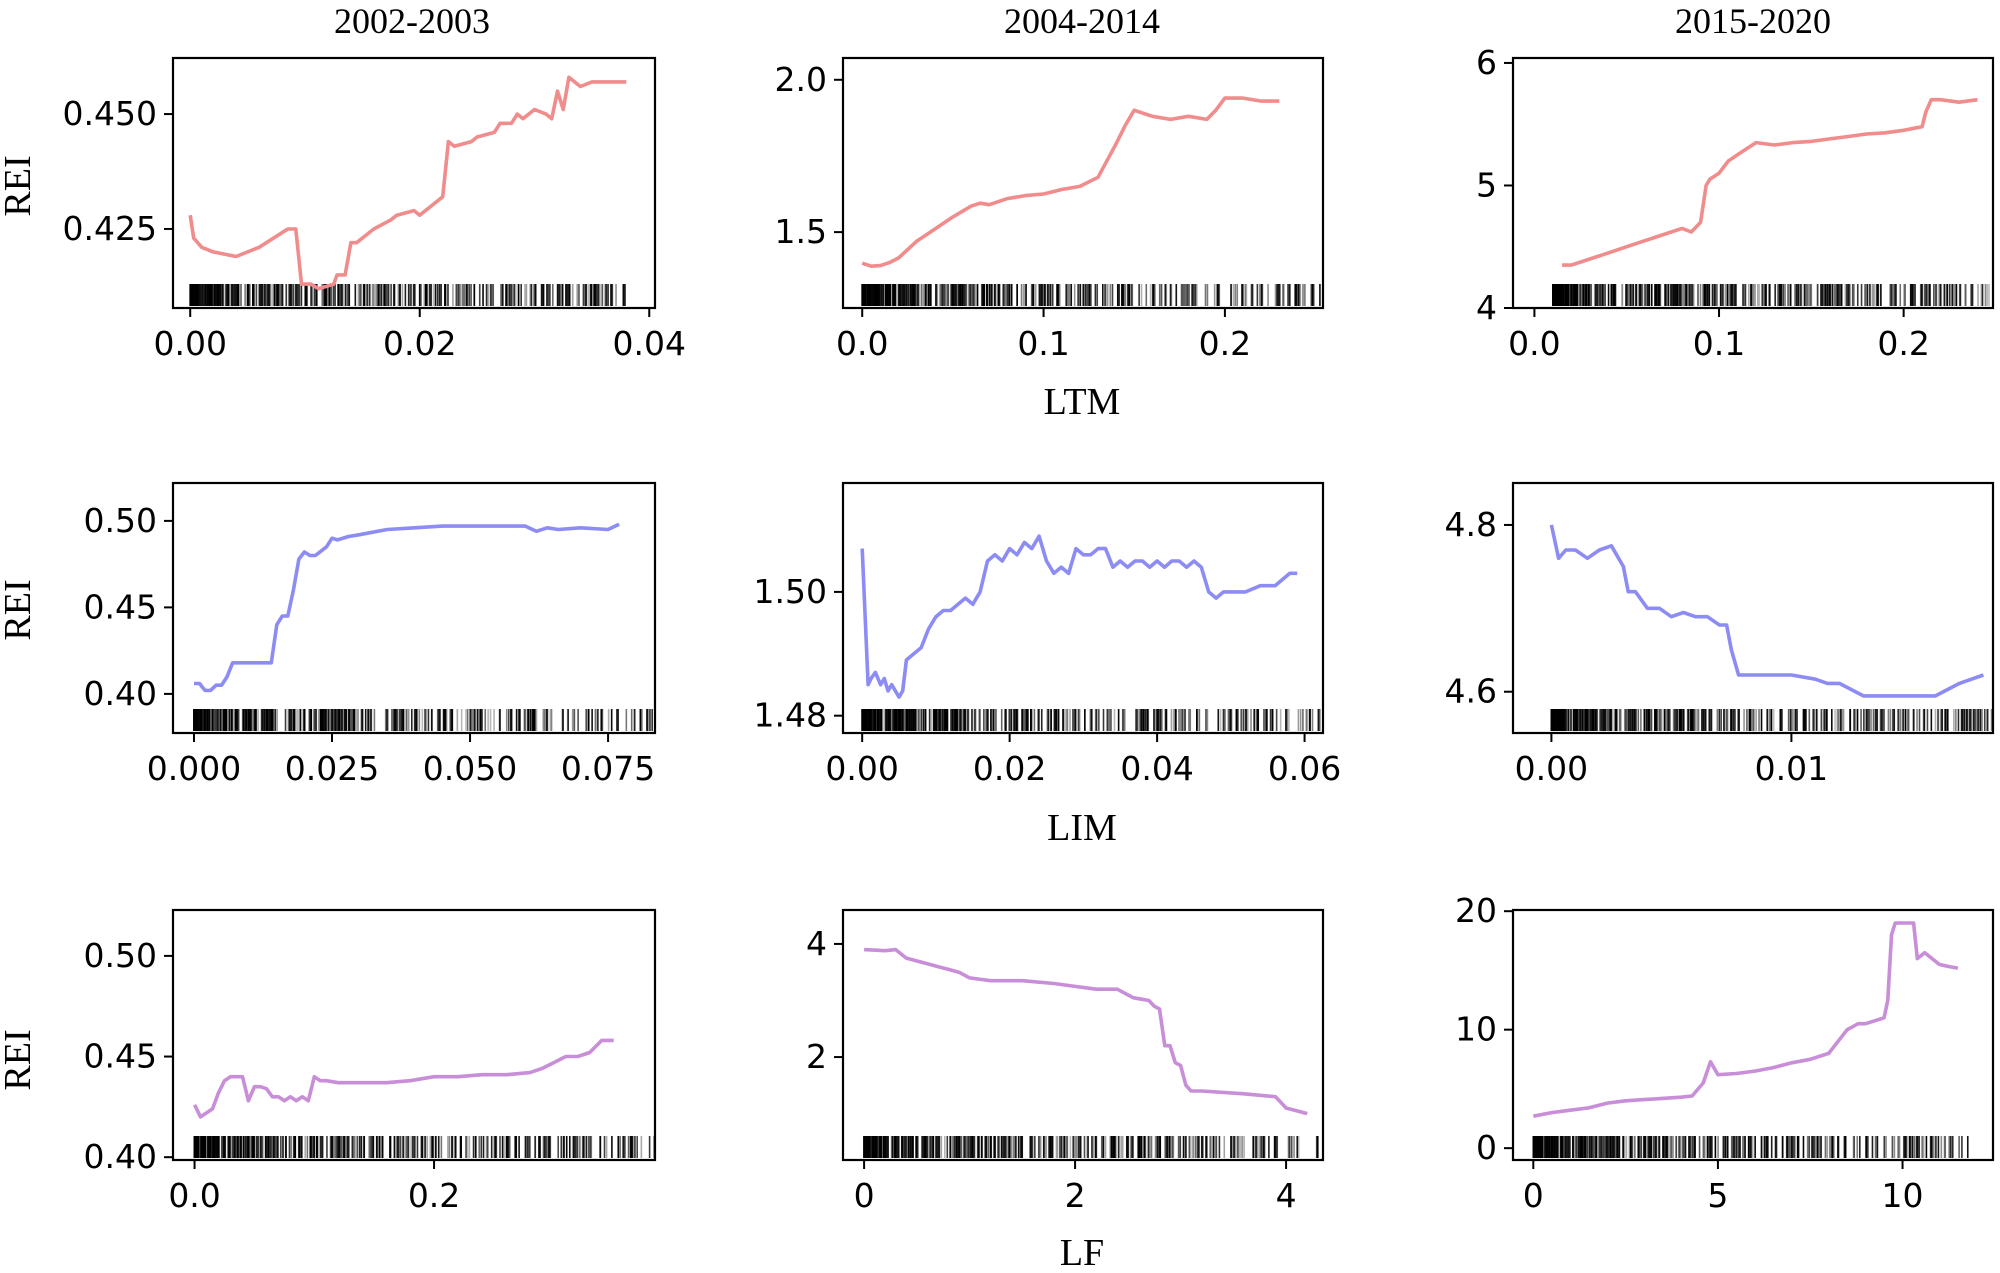  I want to click on row-ylabel-1: REI, so click(19, 185).